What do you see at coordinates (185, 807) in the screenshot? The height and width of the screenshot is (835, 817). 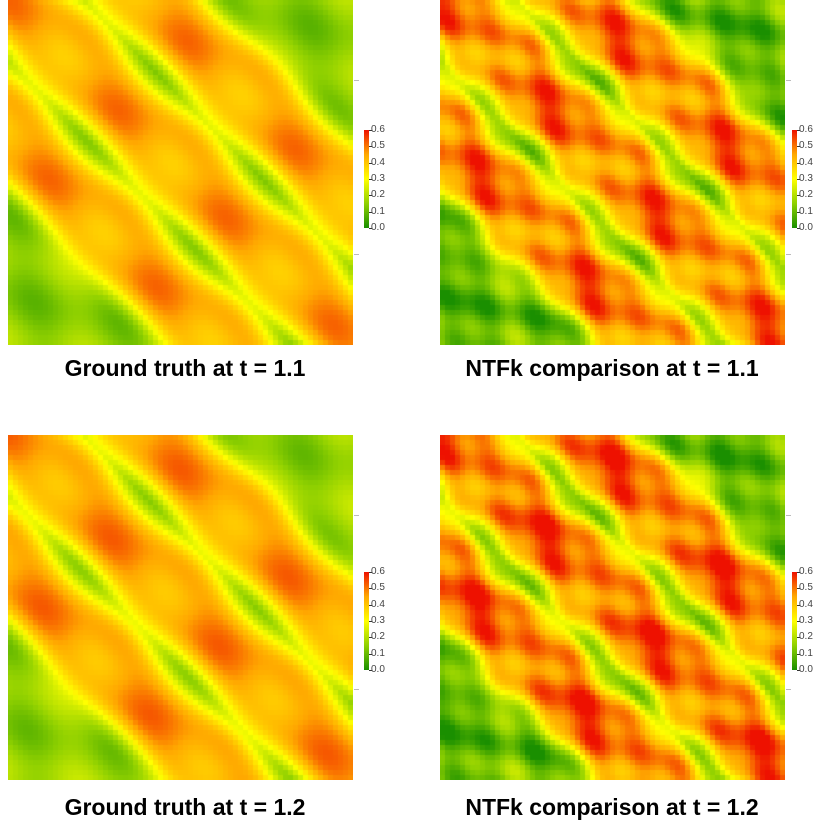 I see `caption-ground-truth-t12: Ground truth at t = 1.2` at bounding box center [185, 807].